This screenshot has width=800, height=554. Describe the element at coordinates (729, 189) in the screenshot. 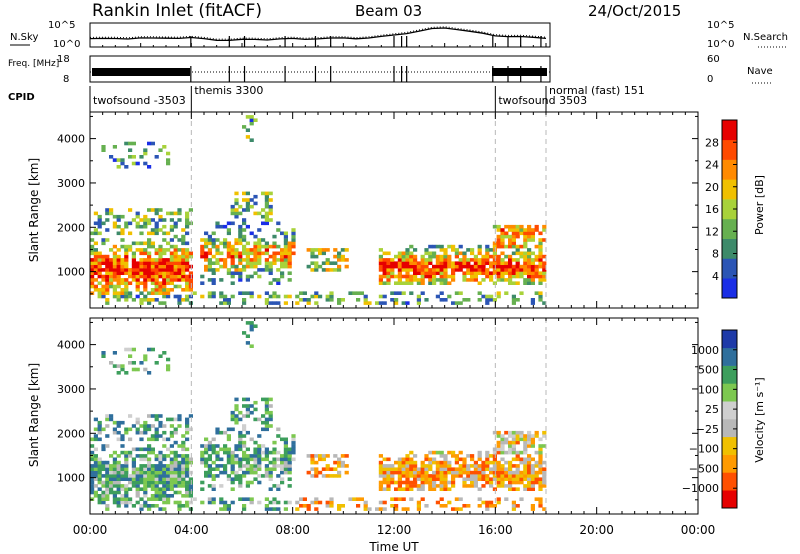

I see `power-colorbar-segment` at that location.